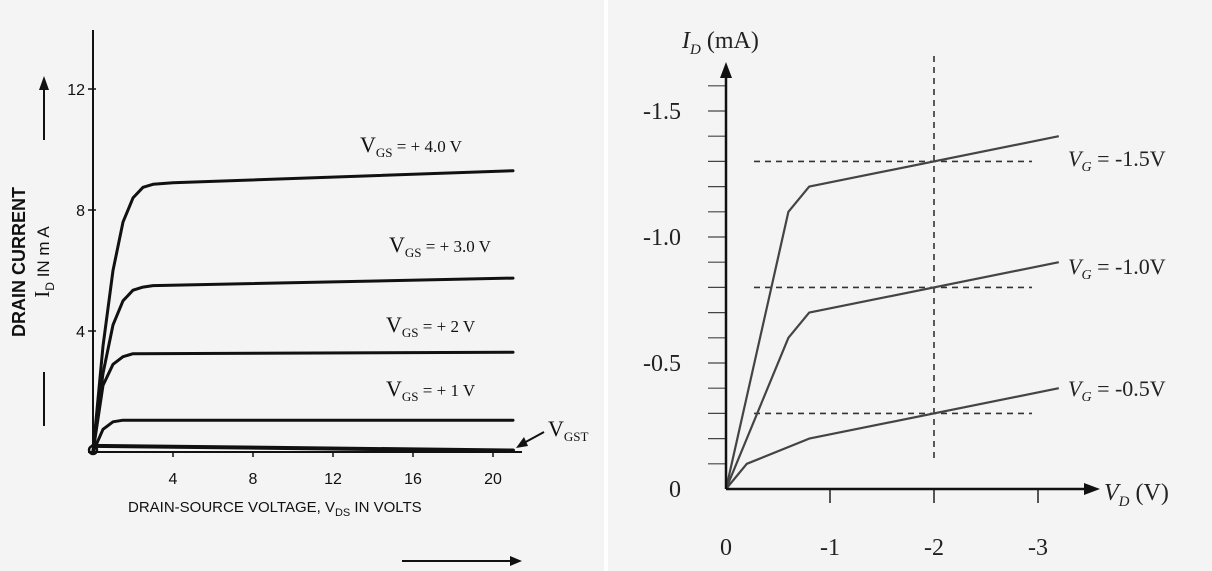 The image size is (1212, 571). What do you see at coordinates (1117, 390) in the screenshot?
I see `series-label-vg-0-5: VG = -0.5V` at bounding box center [1117, 390].